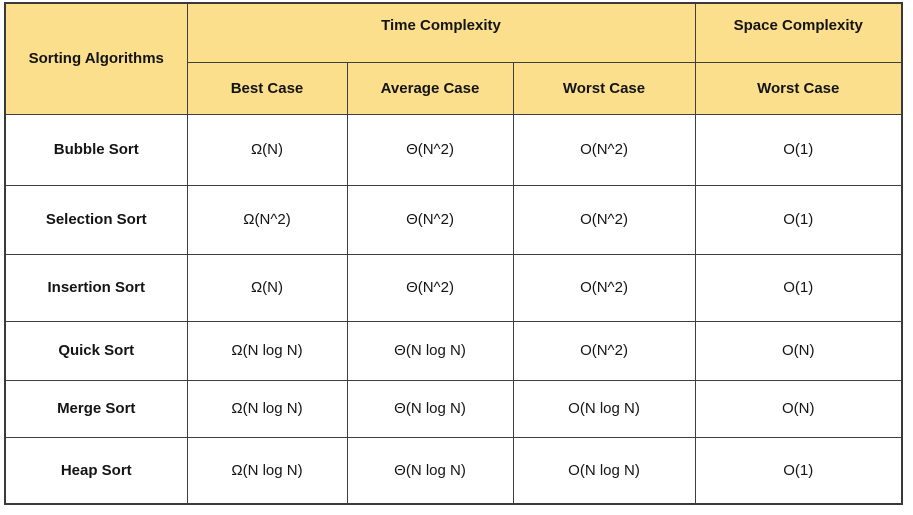  I want to click on table-row-bubble-sort: Bubble Sort Ω(N) Θ(N^2) O(N^2) O(1), so click(453, 149).